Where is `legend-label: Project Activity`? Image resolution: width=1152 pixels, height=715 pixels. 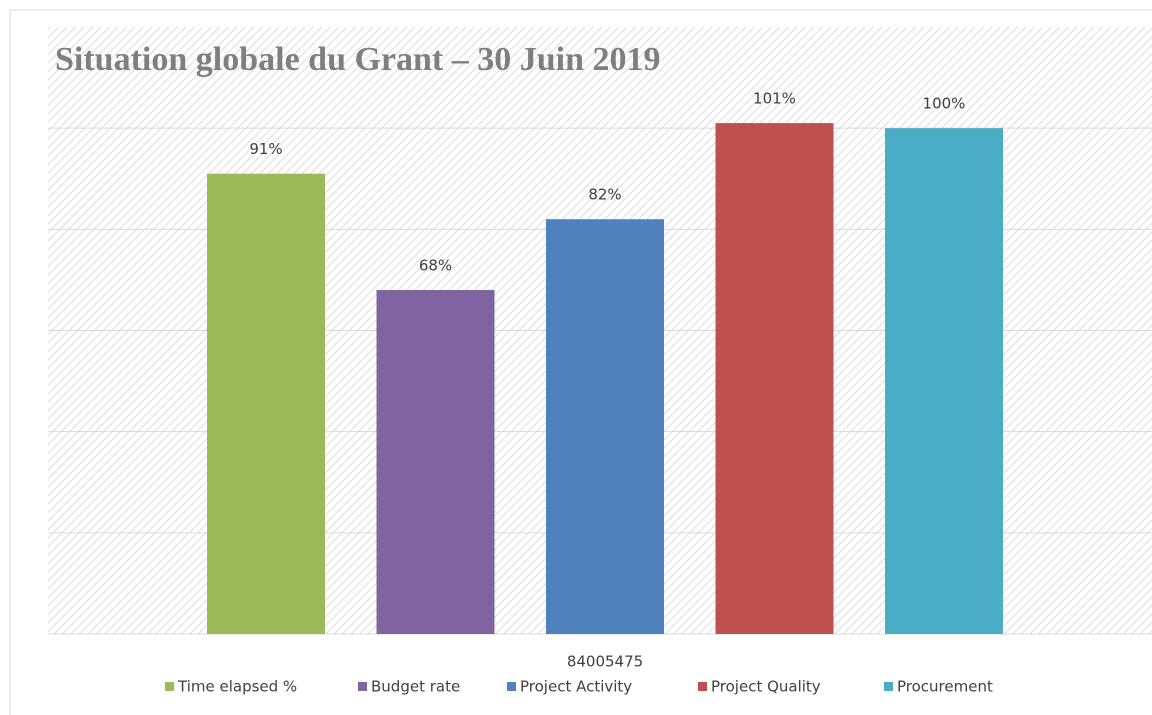 legend-label: Project Activity is located at coordinates (576, 687).